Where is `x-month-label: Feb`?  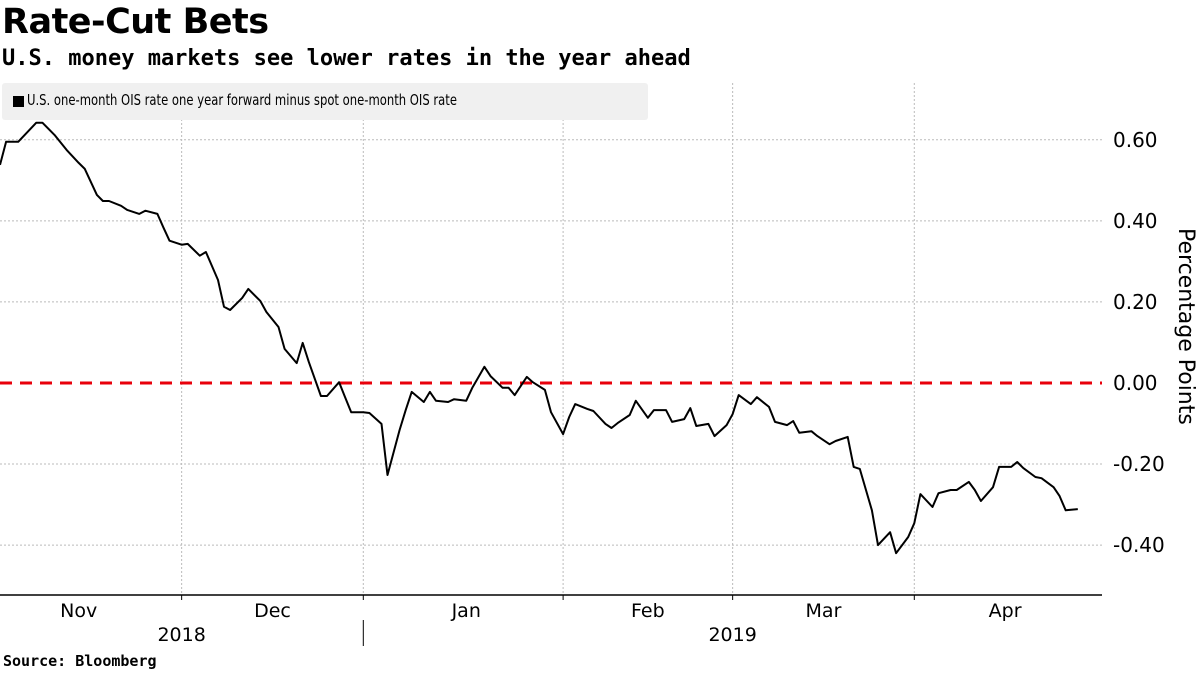
x-month-label: Feb is located at coordinates (648, 611).